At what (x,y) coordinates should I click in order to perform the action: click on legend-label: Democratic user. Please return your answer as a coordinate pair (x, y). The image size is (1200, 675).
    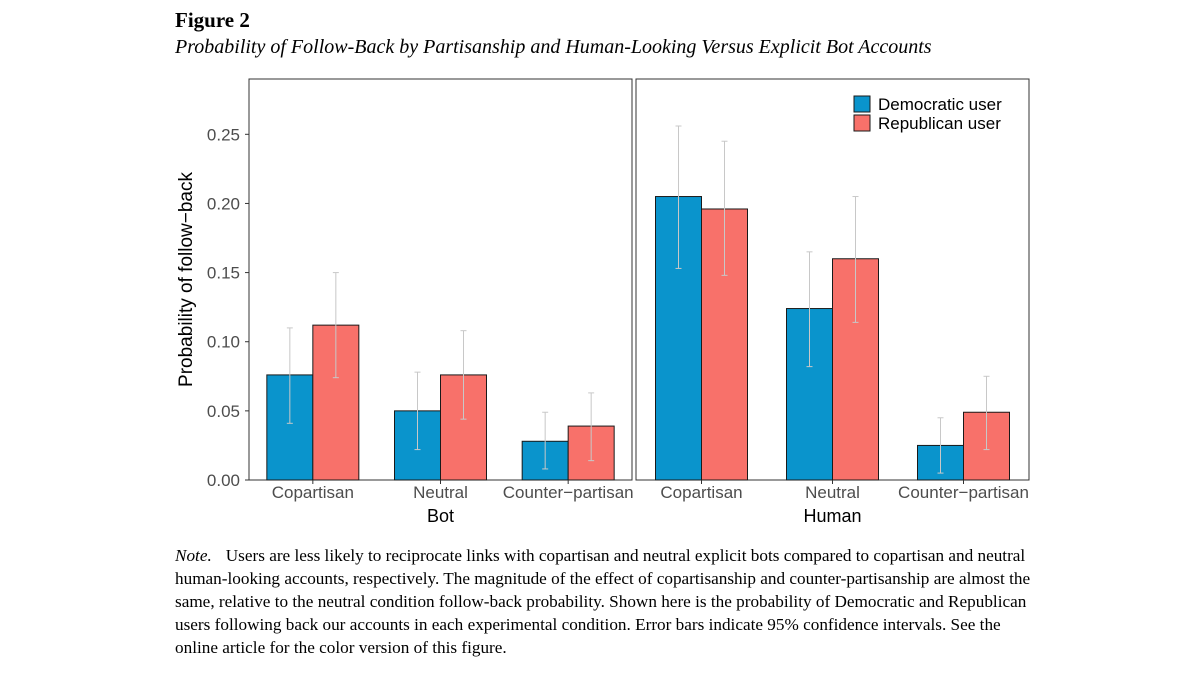
    Looking at the image, I should click on (940, 104).